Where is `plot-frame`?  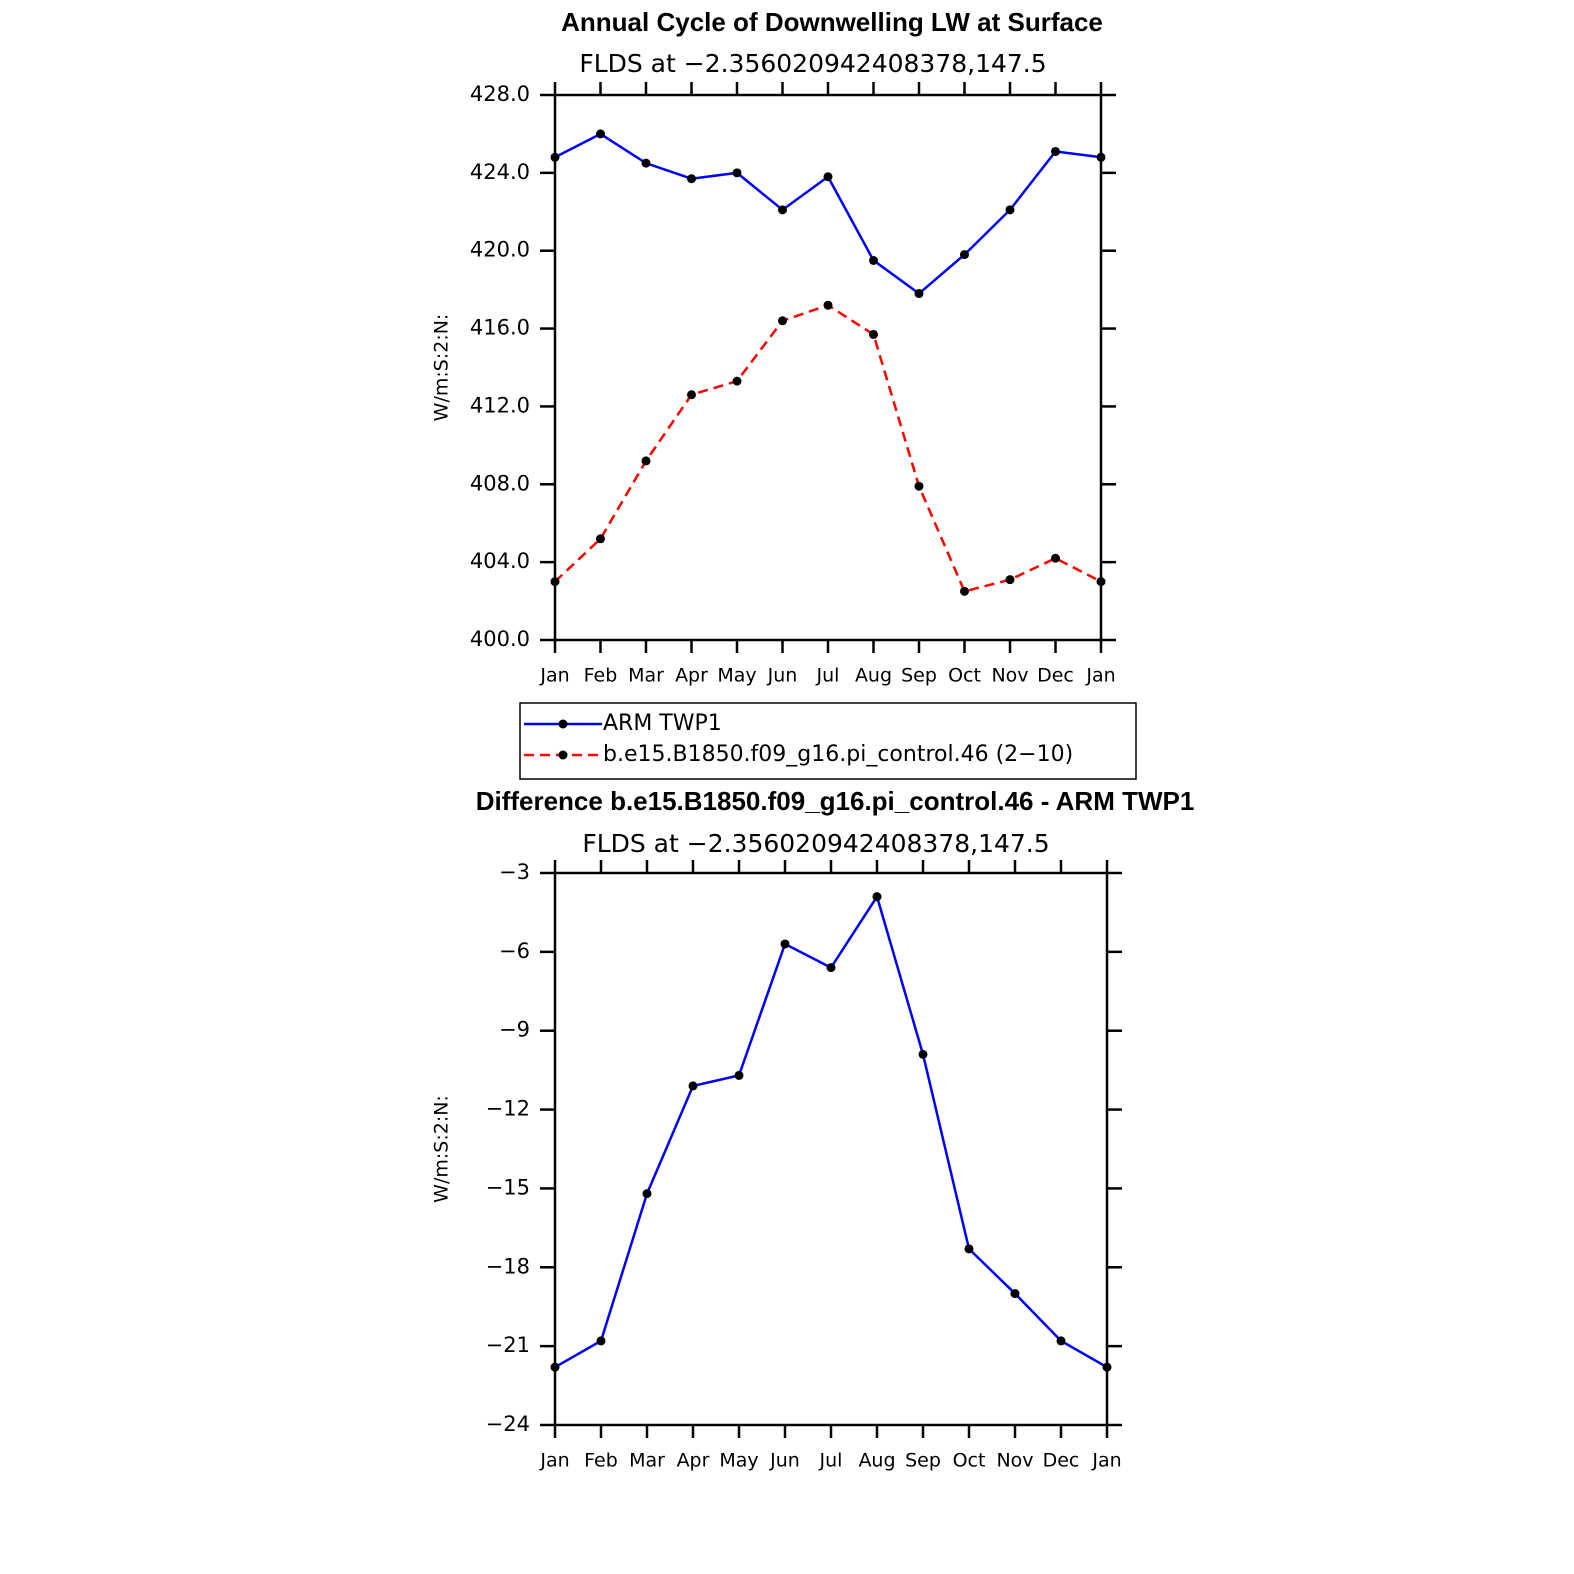 plot-frame is located at coordinates (831, 1149).